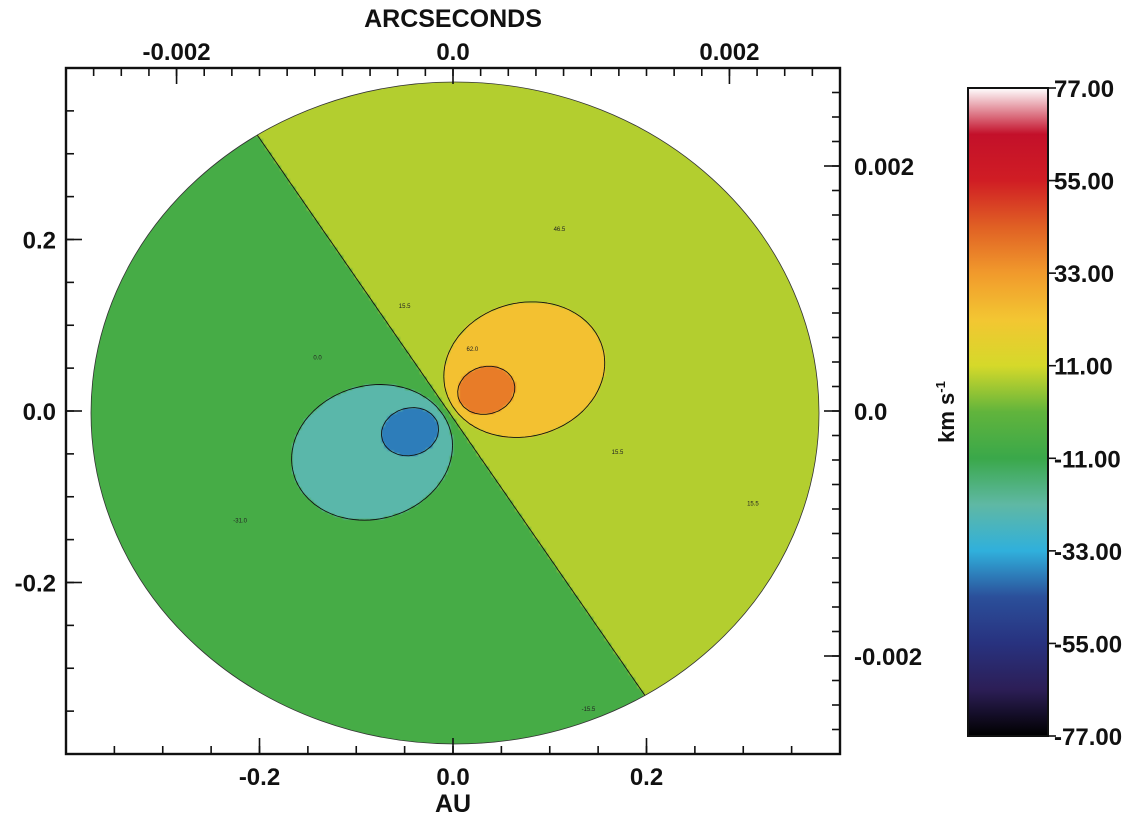 The width and height of the screenshot is (1146, 827). What do you see at coordinates (39, 412) in the screenshot?
I see `y-tick-label: 0.0` at bounding box center [39, 412].